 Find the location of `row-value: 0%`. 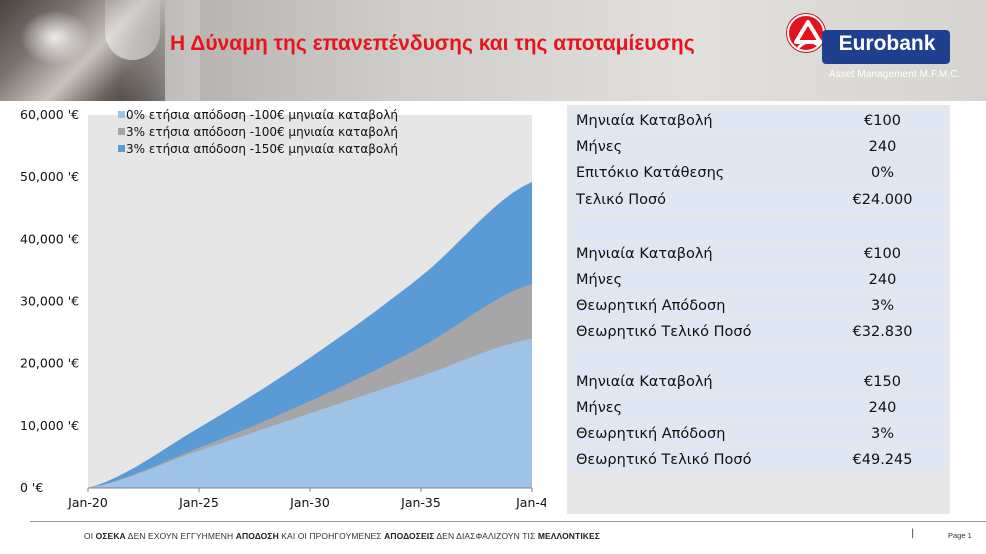

row-value: 0% is located at coordinates (882, 173).